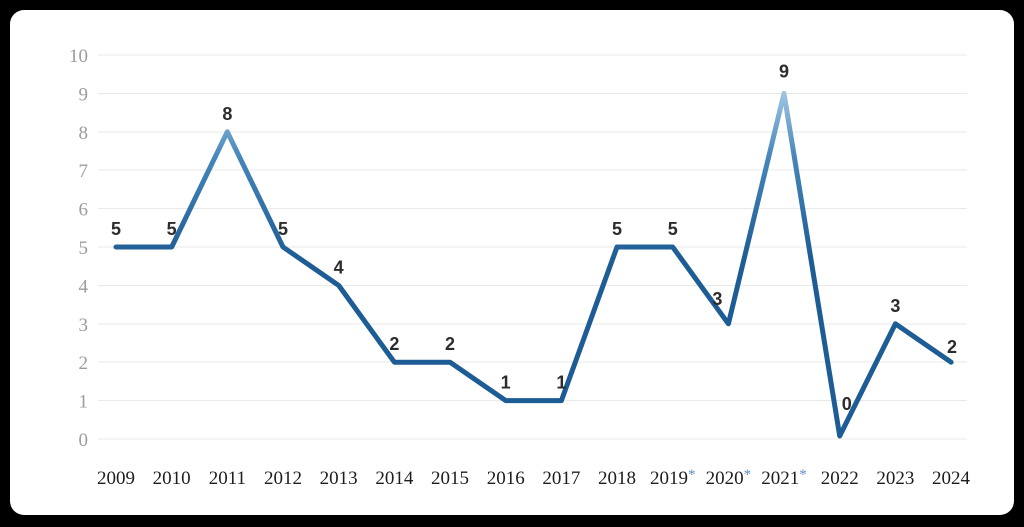 This screenshot has height=527, width=1024. I want to click on y-axis-tick-label: 2, so click(84, 363).